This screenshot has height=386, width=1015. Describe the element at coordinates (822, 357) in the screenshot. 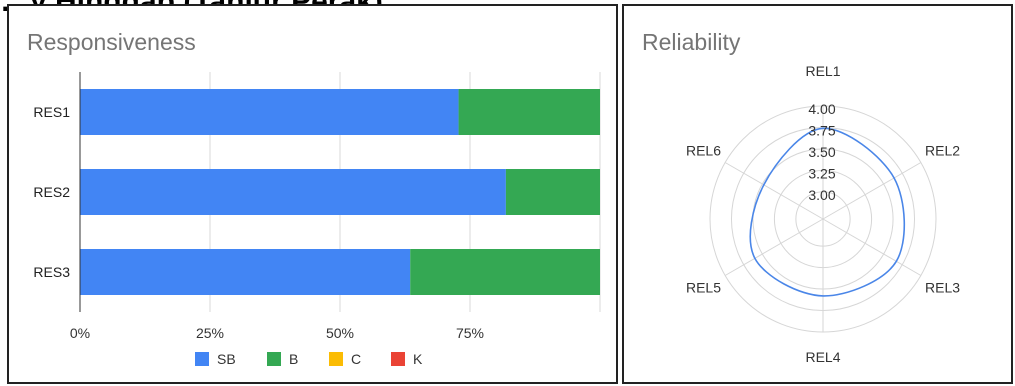

I see `category-label: REL4` at that location.